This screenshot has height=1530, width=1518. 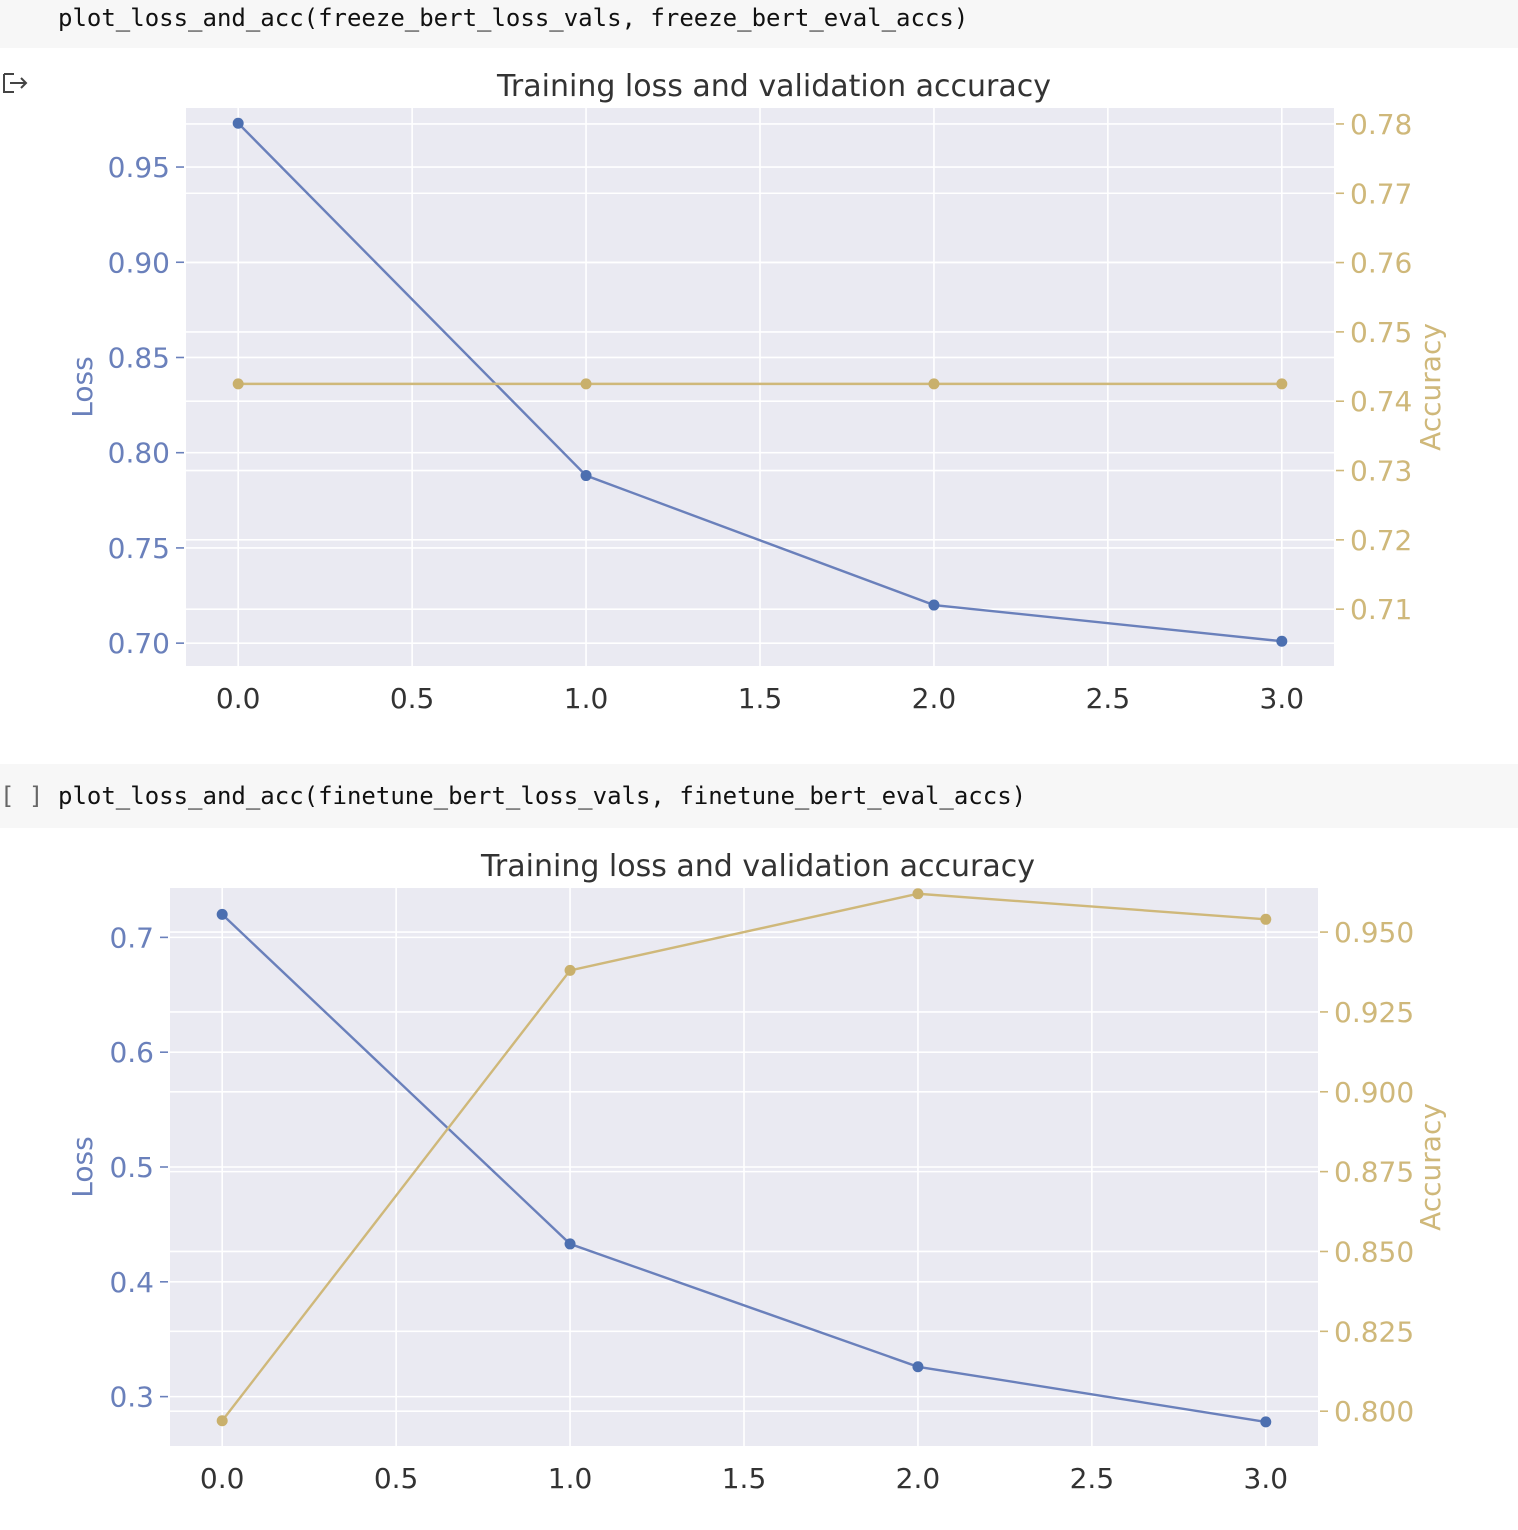 What do you see at coordinates (1374, 1172) in the screenshot?
I see `y2-tick-label: 0.875` at bounding box center [1374, 1172].